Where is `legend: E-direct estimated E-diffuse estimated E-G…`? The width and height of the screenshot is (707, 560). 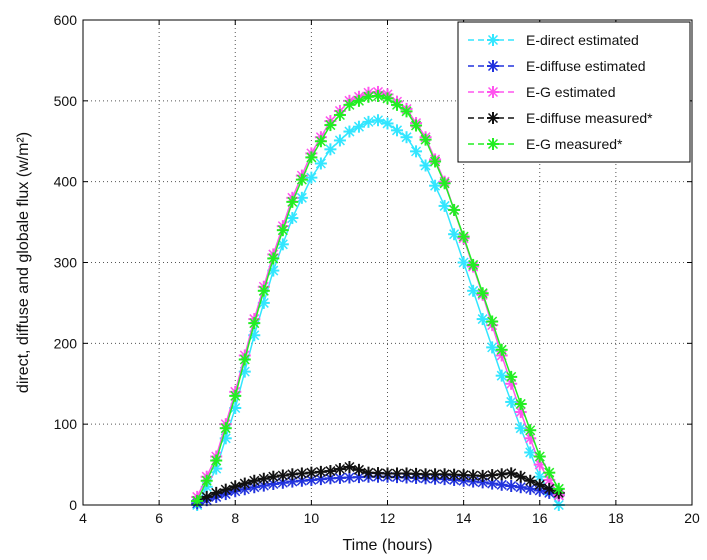 legend: E-direct estimated E-diffuse estimated E-G… is located at coordinates (574, 92).